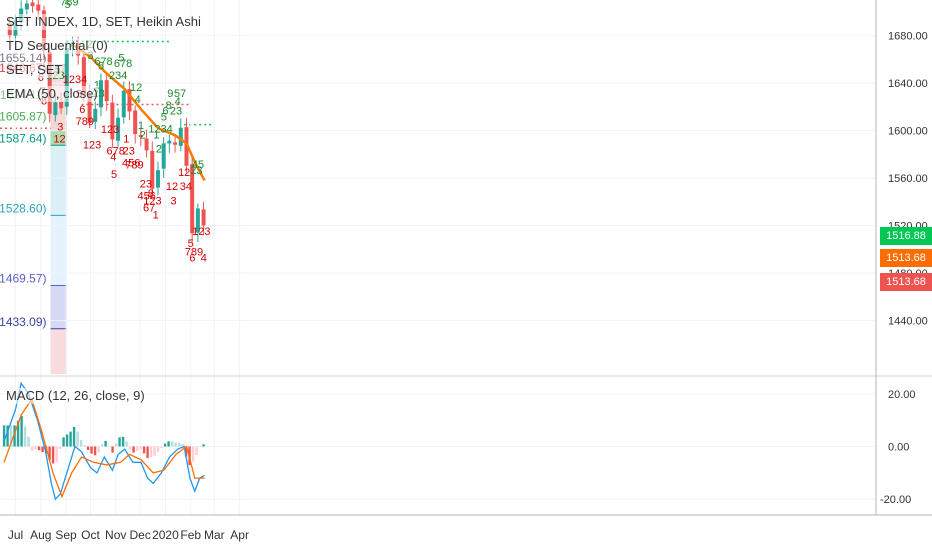 The width and height of the screenshot is (932, 550). Describe the element at coordinates (198, 165) in the screenshot. I see `td-count-label: 45` at that location.